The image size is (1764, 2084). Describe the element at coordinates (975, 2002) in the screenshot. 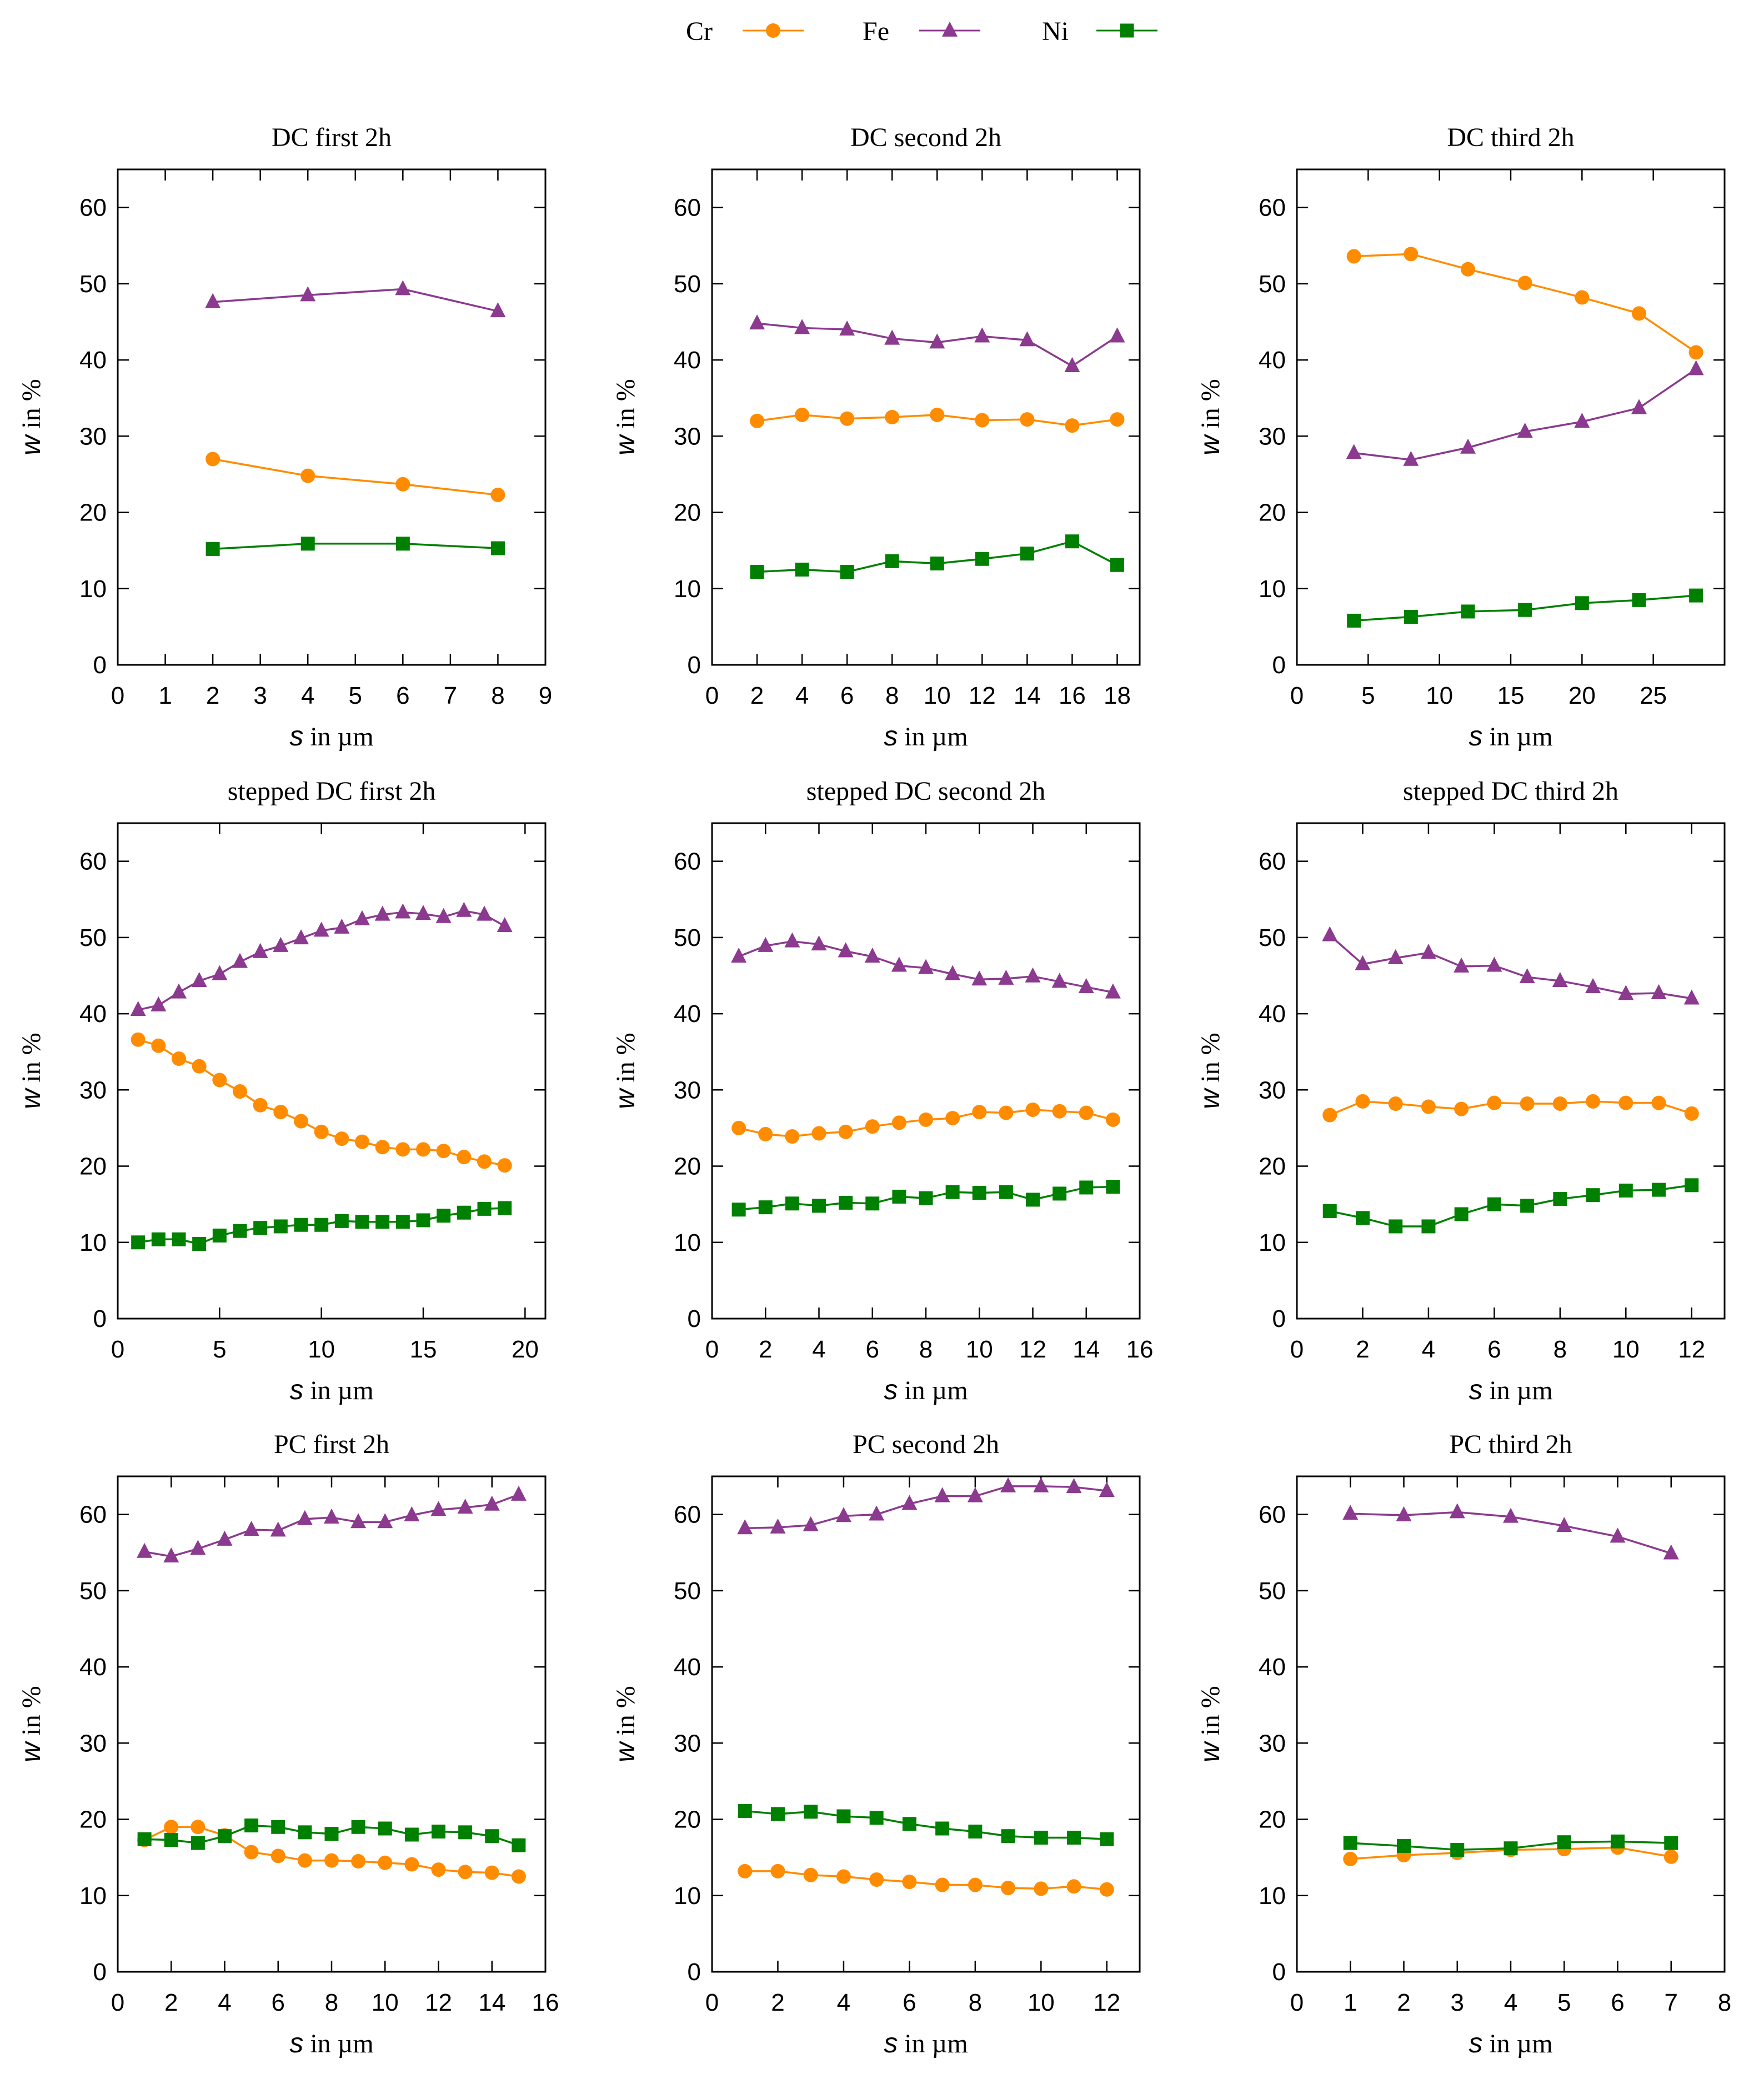

I see `x-tick-label: 8` at that location.